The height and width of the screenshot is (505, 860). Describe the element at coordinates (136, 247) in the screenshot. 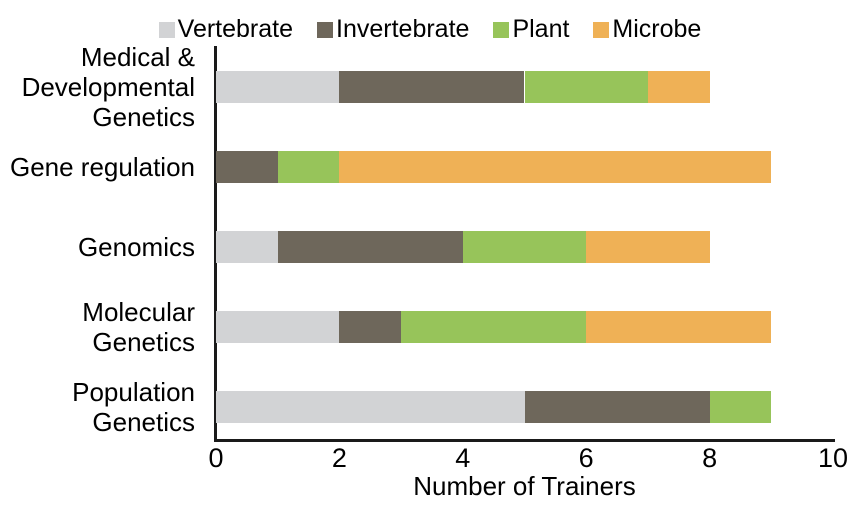

I see `category-label: Genomics` at that location.